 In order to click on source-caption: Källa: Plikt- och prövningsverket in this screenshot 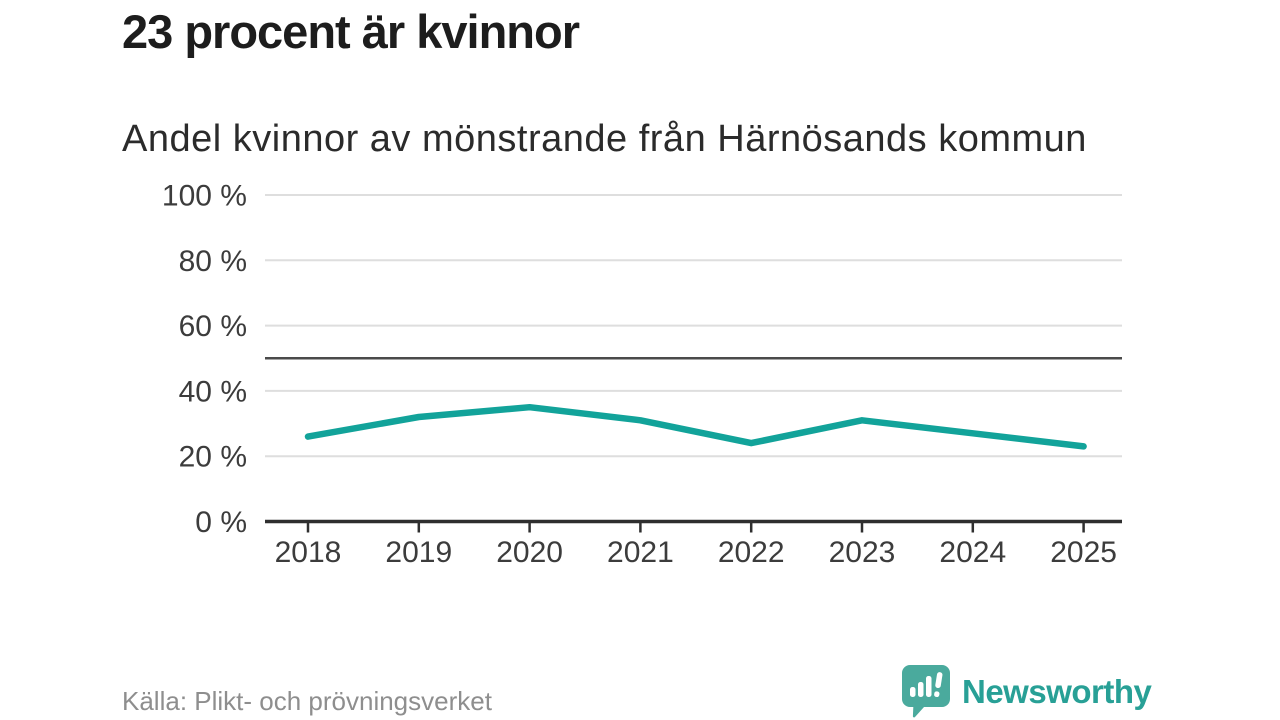, I will do `click(307, 701)`.